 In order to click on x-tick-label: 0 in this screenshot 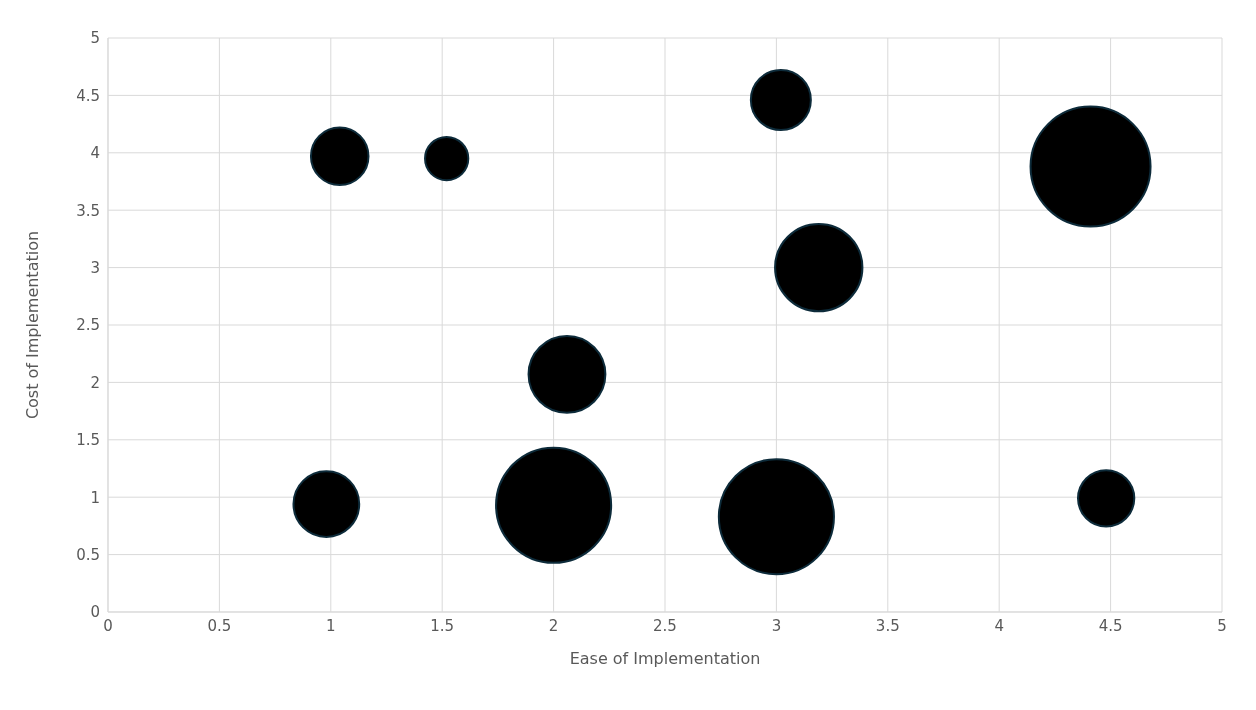, I will do `click(108, 625)`.